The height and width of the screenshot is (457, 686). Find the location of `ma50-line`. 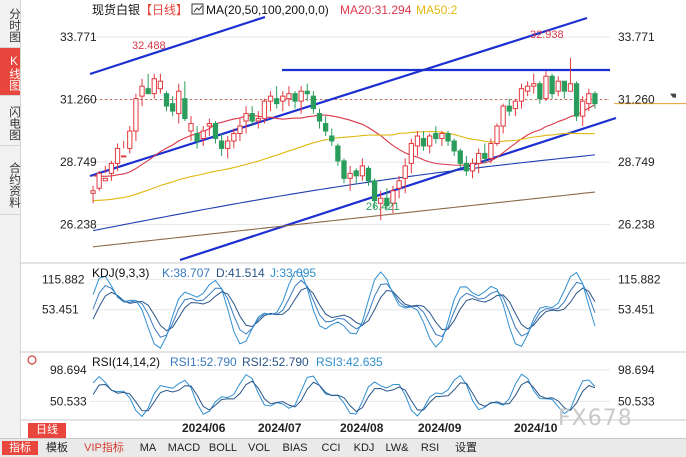

ma50-line is located at coordinates (344, 166).